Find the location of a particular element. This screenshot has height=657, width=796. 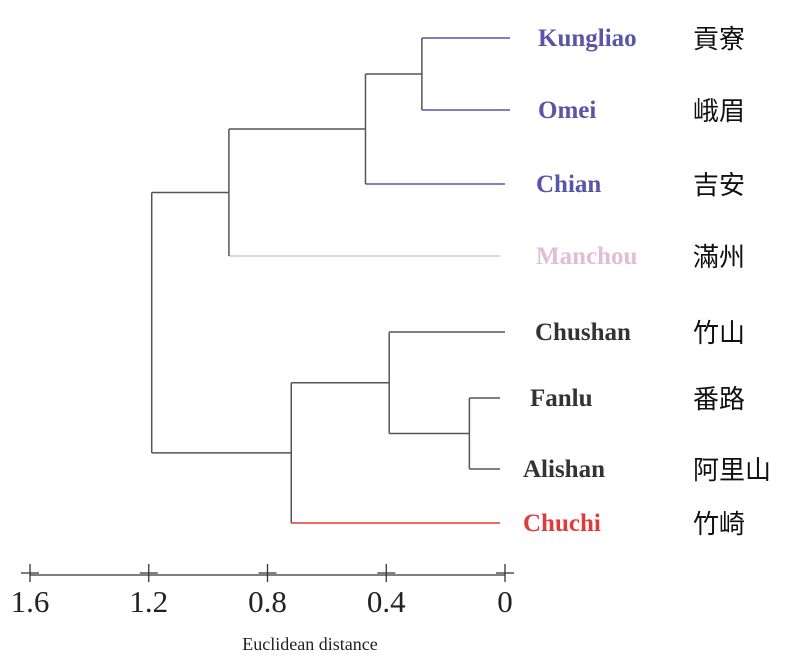

leaf-chinese-fanlu: 番路 is located at coordinates (719, 400).